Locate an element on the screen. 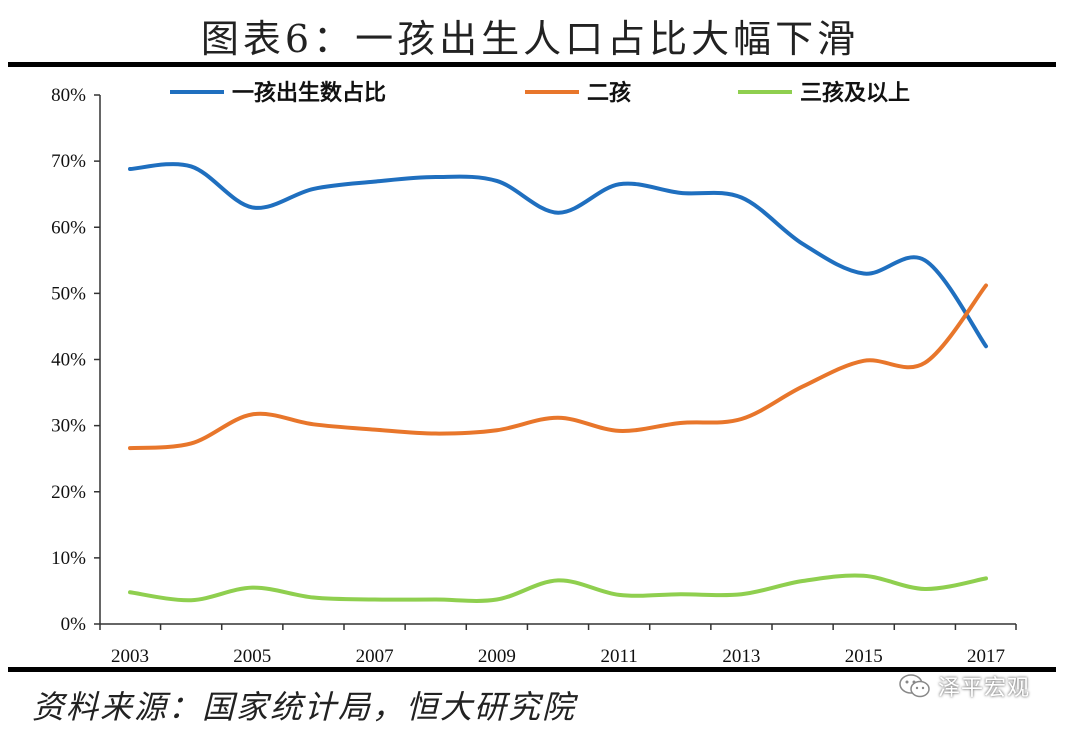 The width and height of the screenshot is (1080, 732). source-note: 资料来源：国家统计局，恒大研究院 is located at coordinates (304, 707).